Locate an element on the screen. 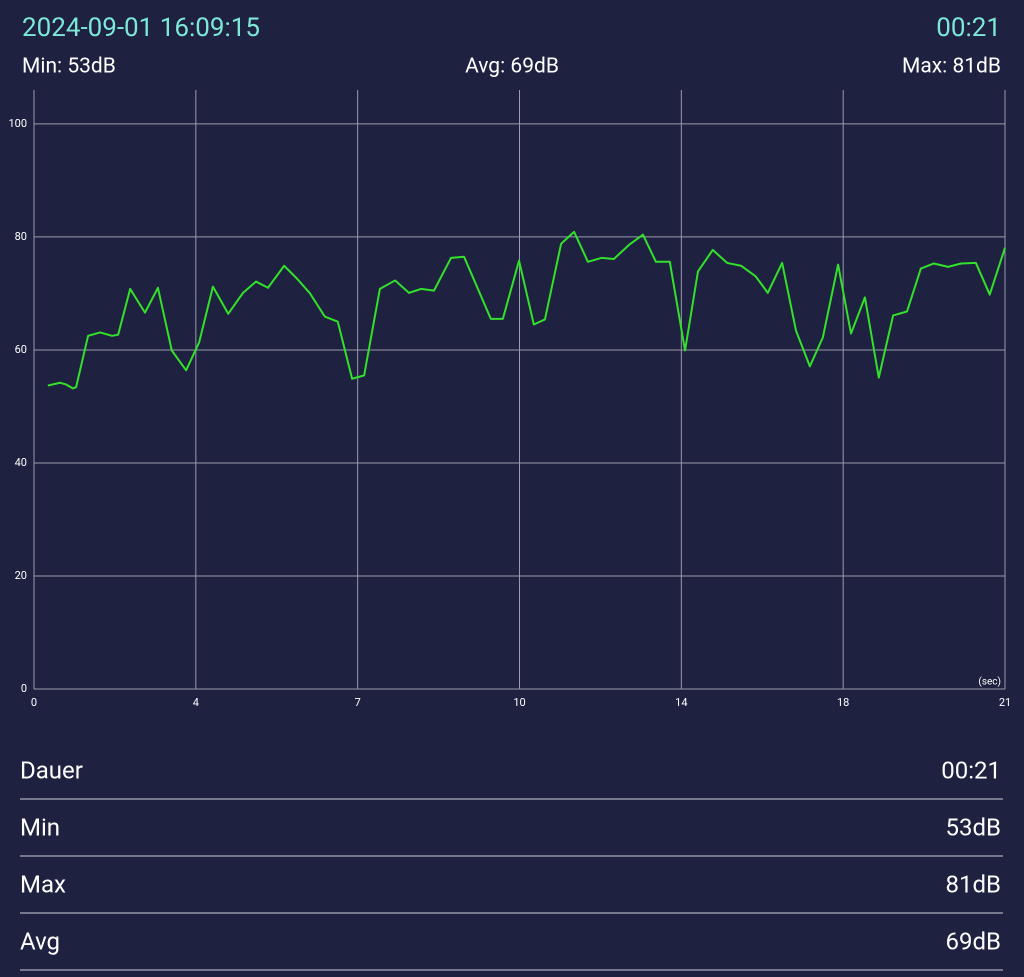 This screenshot has width=1024, height=977. stat-value: 53dB is located at coordinates (973, 827).